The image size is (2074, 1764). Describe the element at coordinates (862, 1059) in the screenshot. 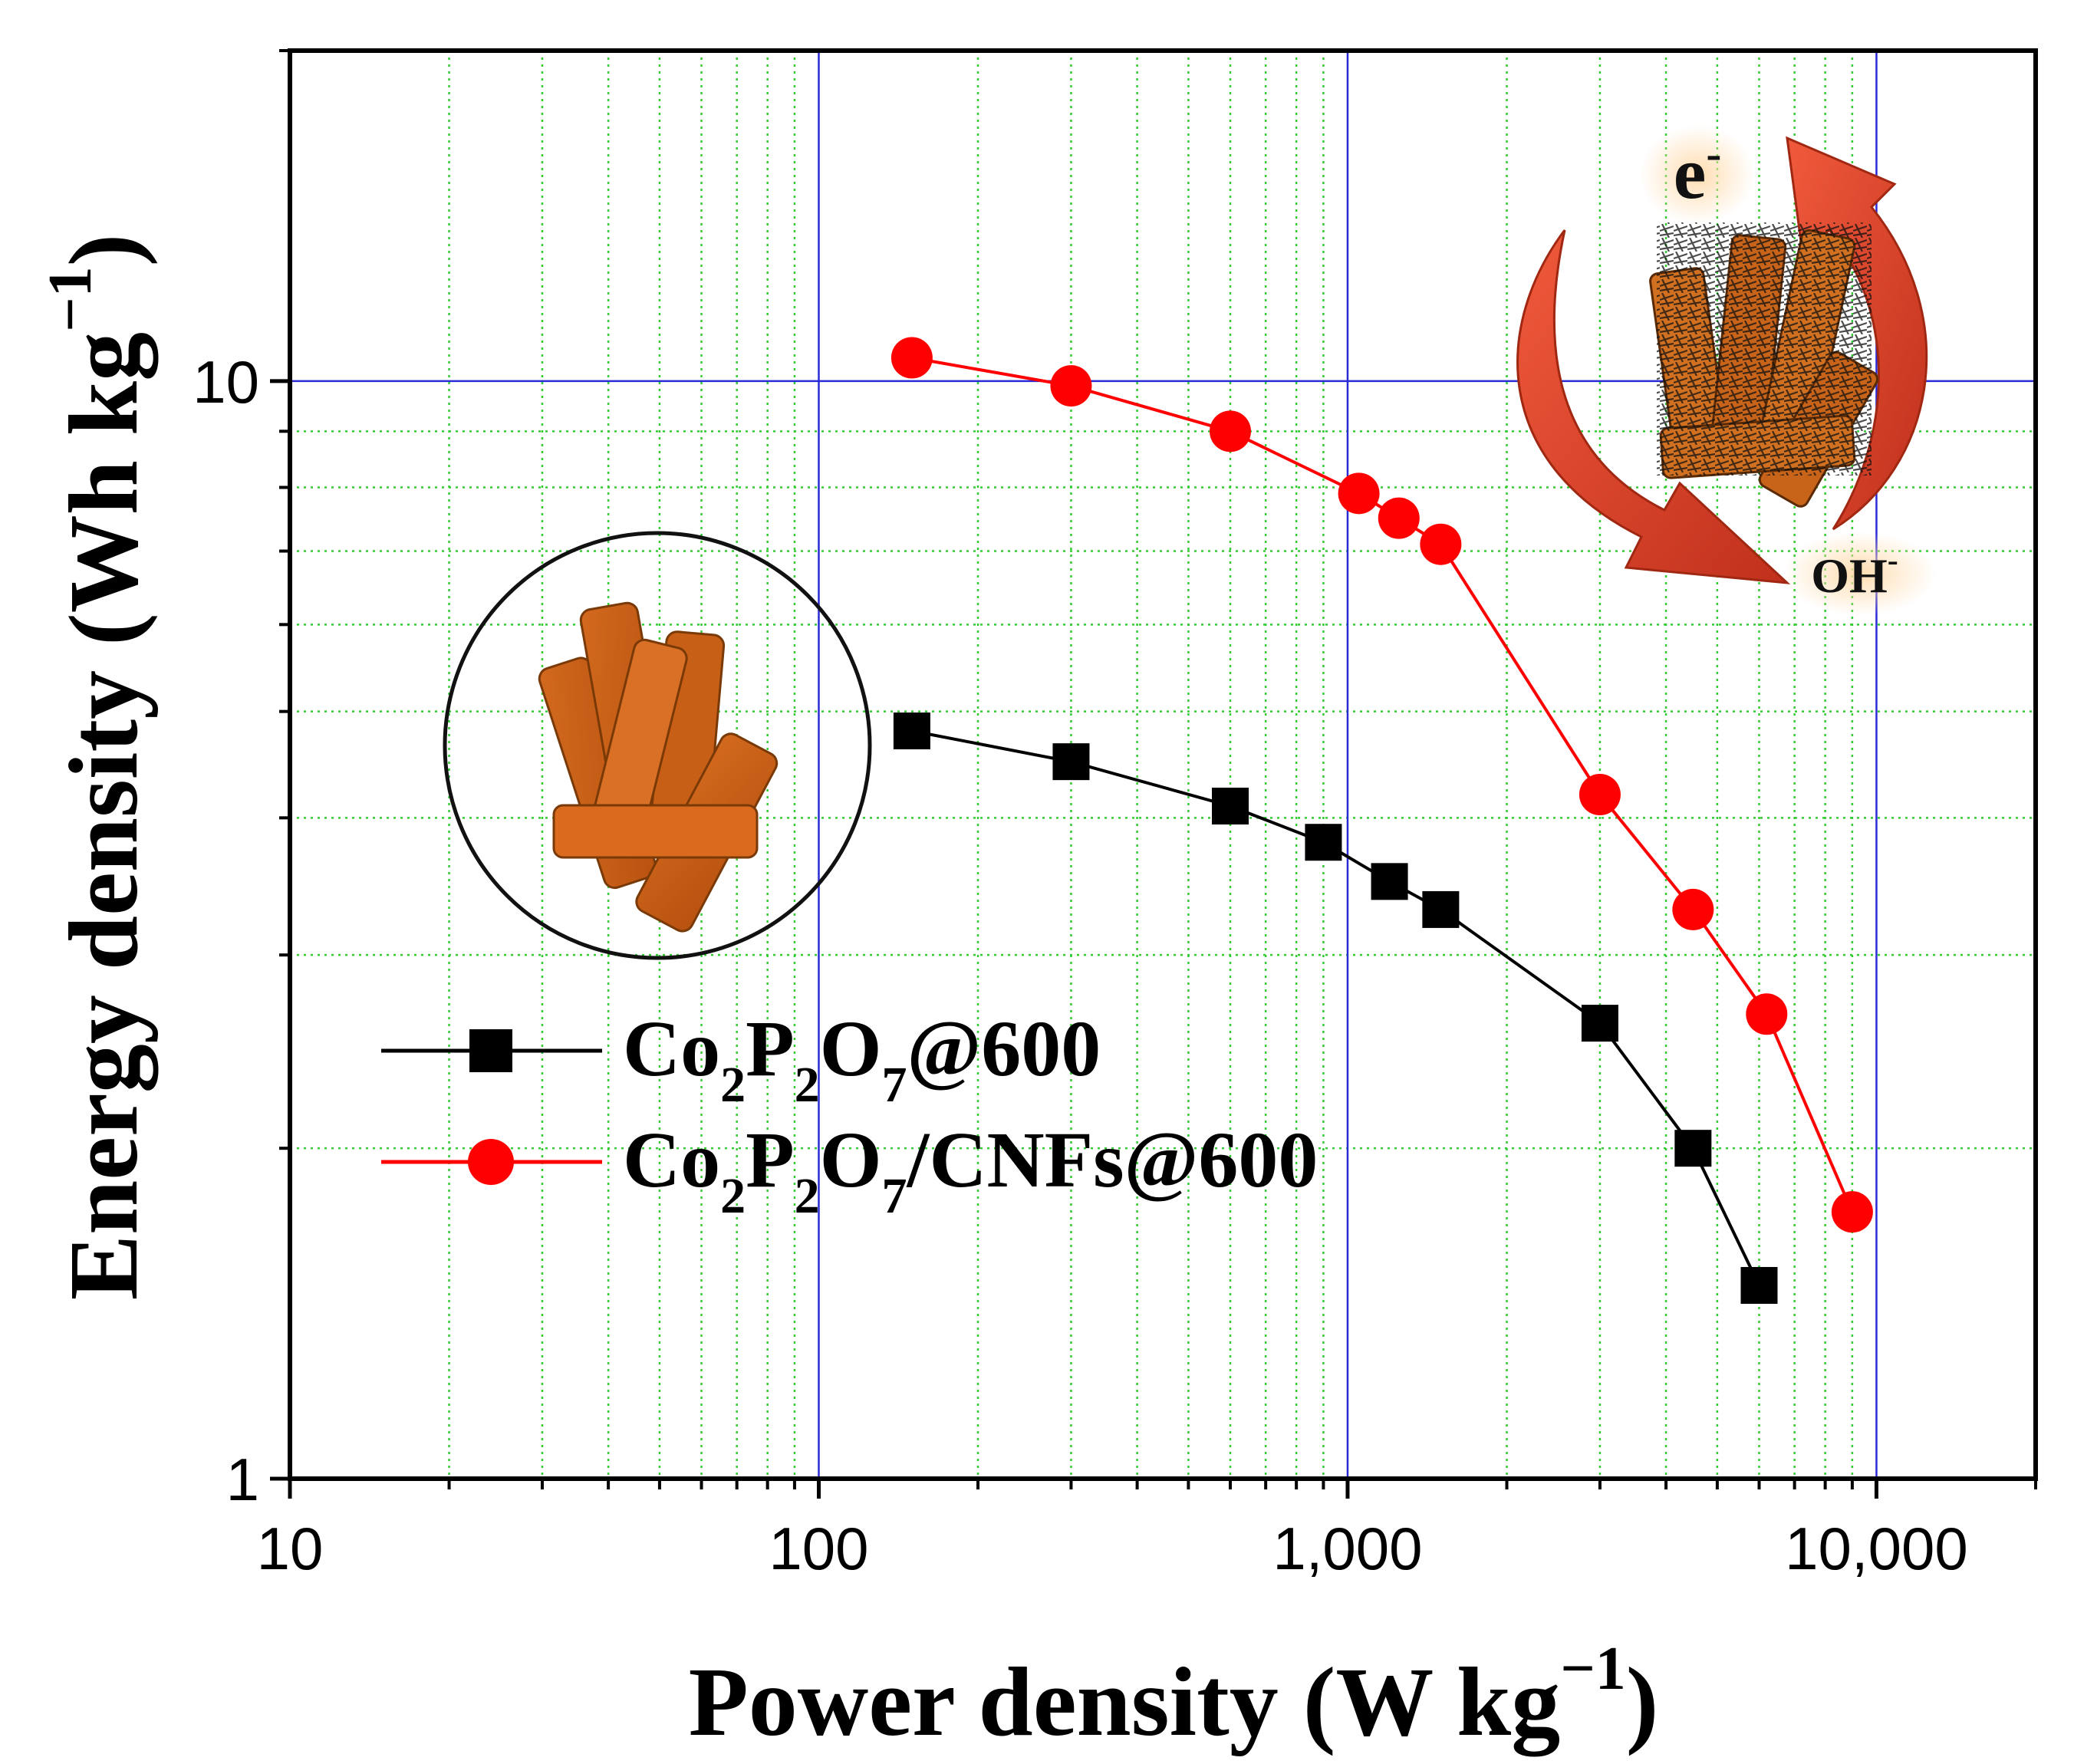

I see `legend-label: Co2P2O7@600` at that location.